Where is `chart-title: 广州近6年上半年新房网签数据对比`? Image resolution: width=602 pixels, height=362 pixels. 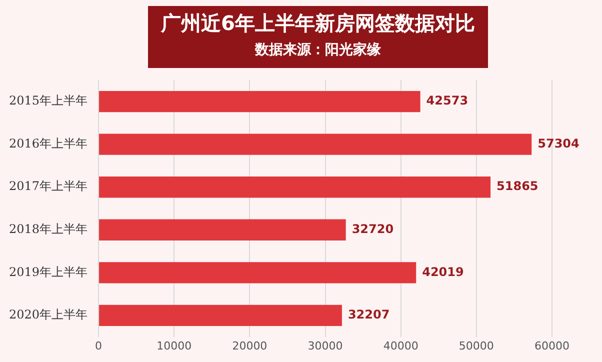 chart-title: 广州近6年上半年新房网签数据对比 is located at coordinates (318, 23).